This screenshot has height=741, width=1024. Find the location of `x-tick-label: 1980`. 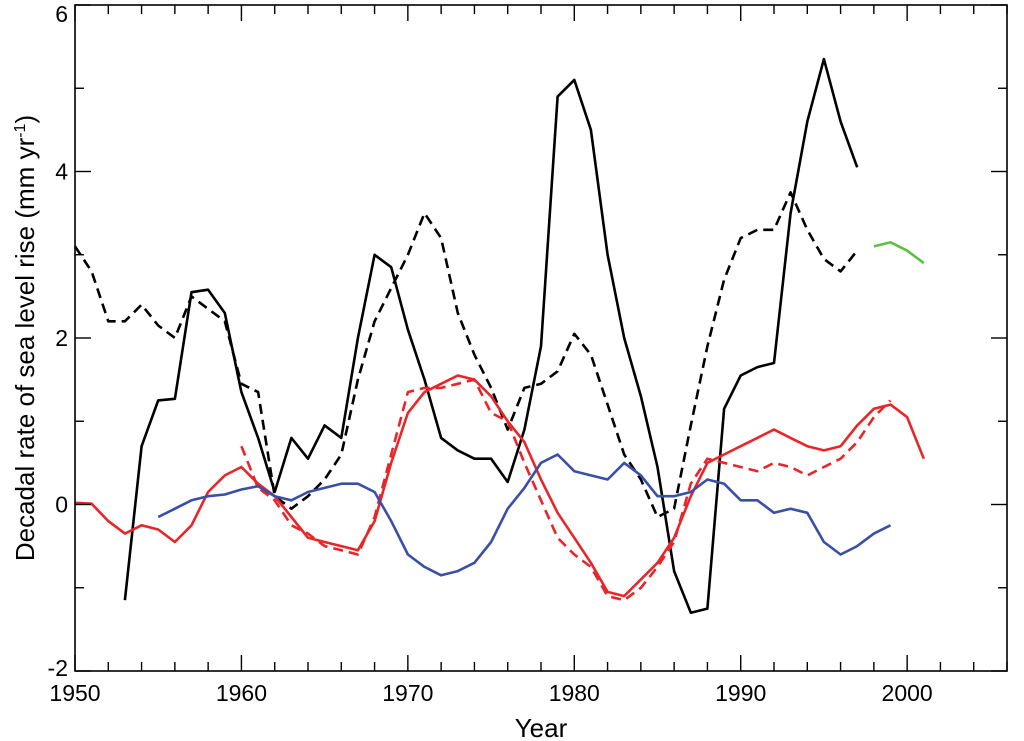

x-tick-label: 1980 is located at coordinates (574, 693).